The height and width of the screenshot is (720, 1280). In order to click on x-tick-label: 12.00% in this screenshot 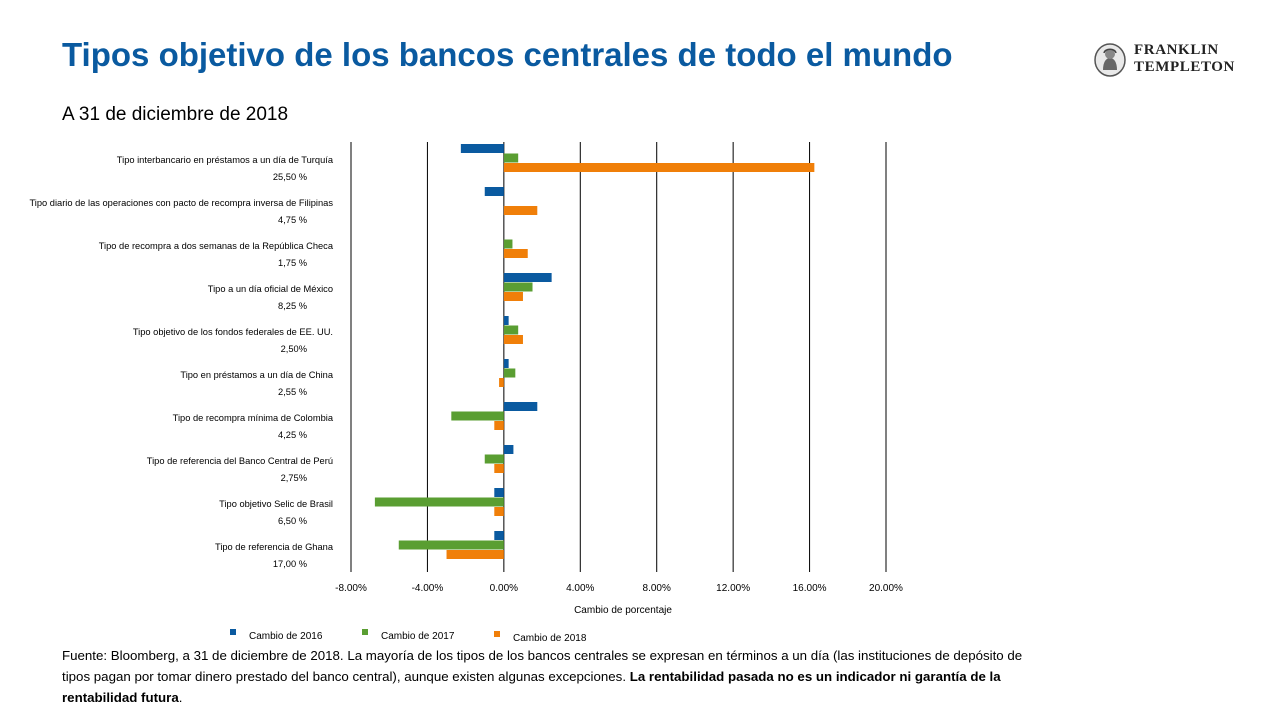, I will do `click(733, 588)`.